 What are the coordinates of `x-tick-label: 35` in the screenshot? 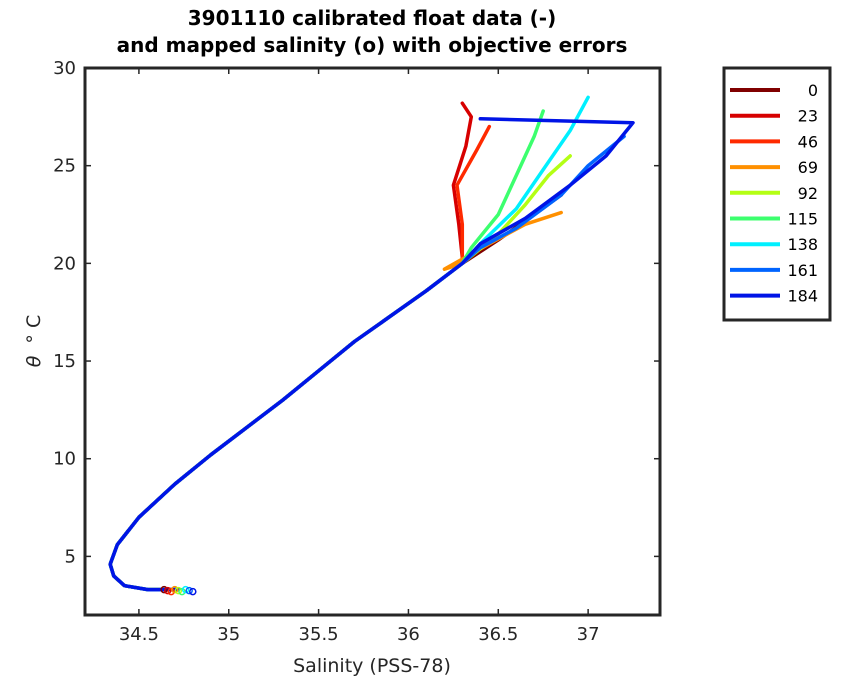 It's located at (228, 634).